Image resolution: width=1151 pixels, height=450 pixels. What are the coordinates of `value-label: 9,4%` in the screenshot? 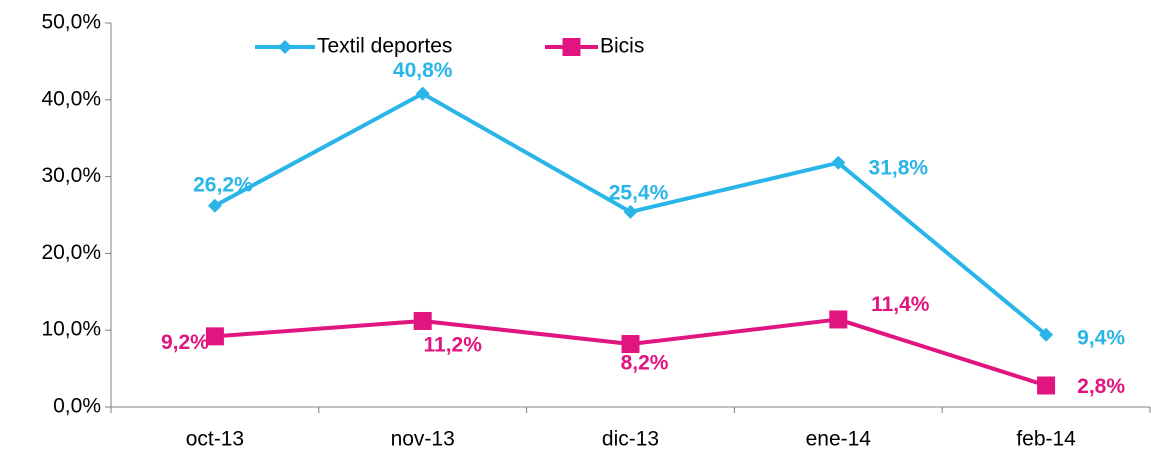 It's located at (1101, 337).